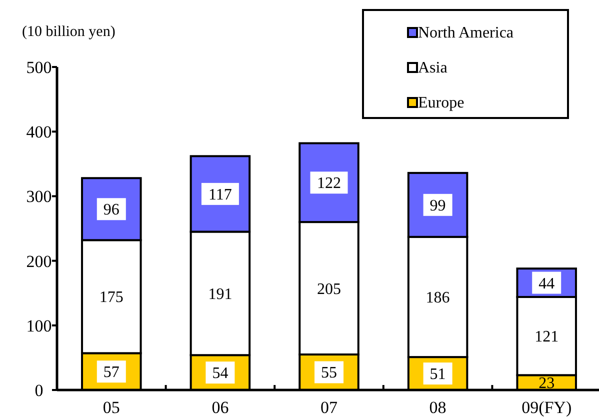 The height and width of the screenshot is (418, 599). What do you see at coordinates (329, 373) in the screenshot?
I see `data-label: 55` at bounding box center [329, 373].